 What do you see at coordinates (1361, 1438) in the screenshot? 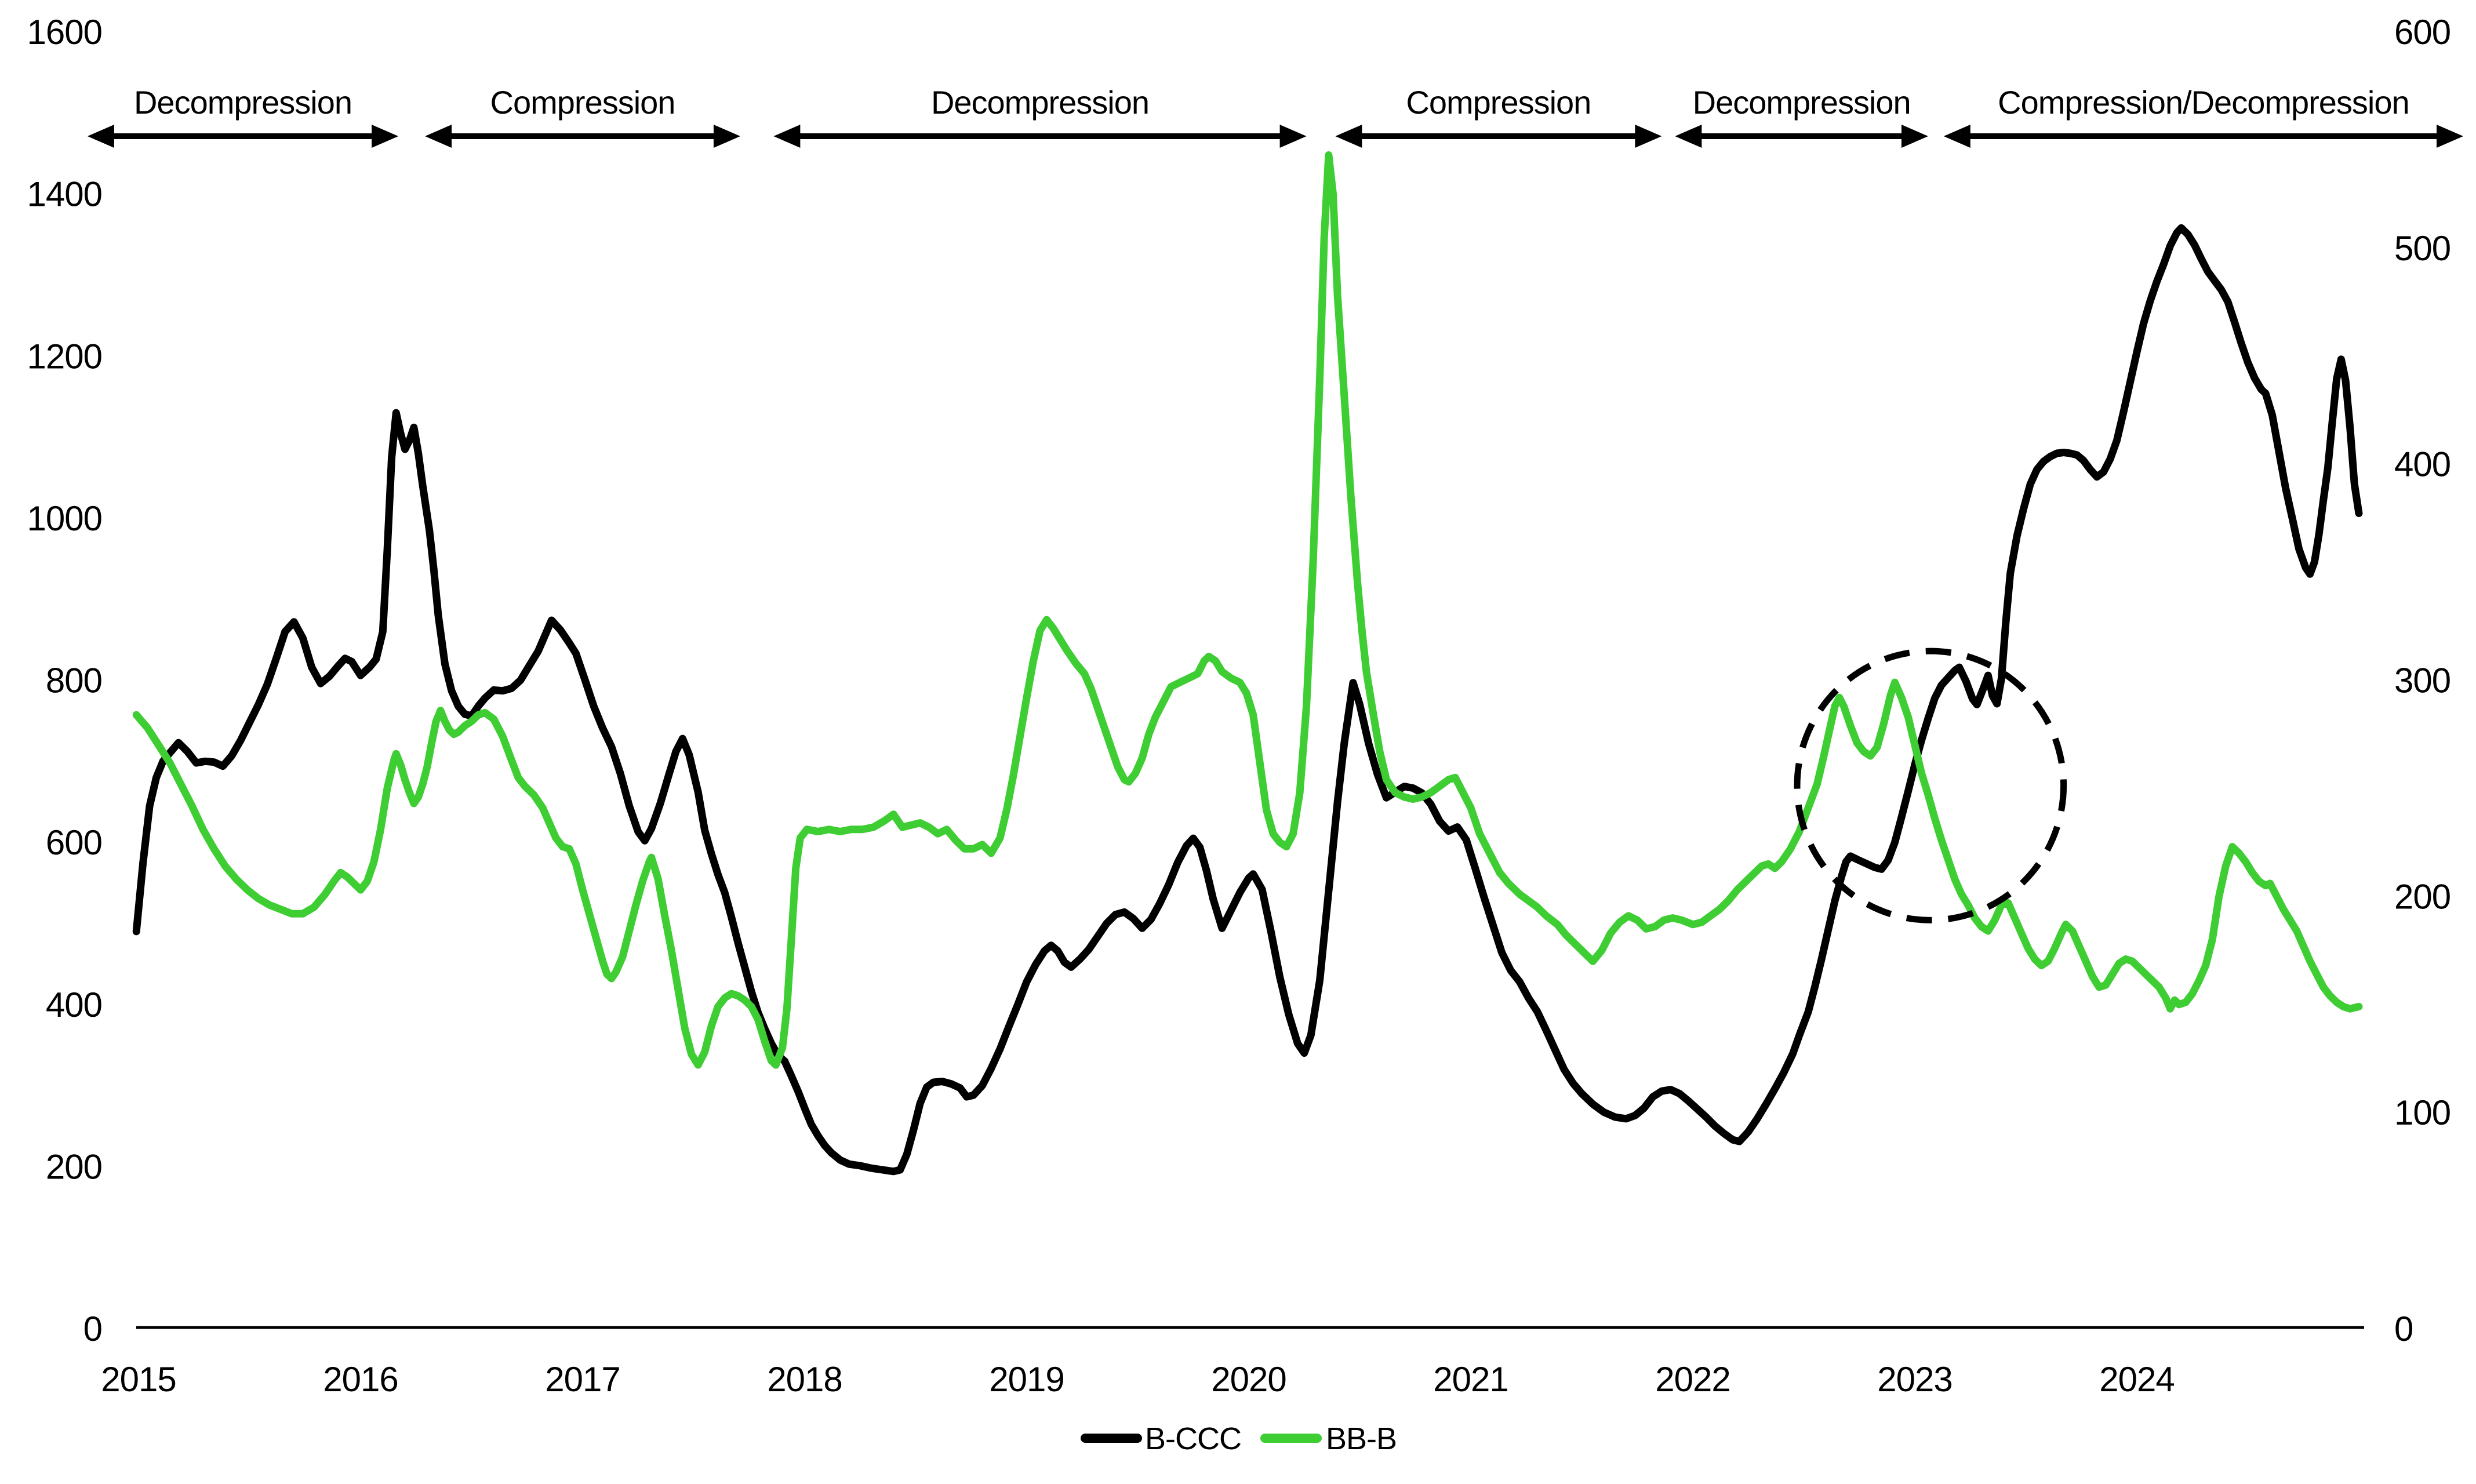
I see `legend-label-bb-b: BB-B` at bounding box center [1361, 1438].